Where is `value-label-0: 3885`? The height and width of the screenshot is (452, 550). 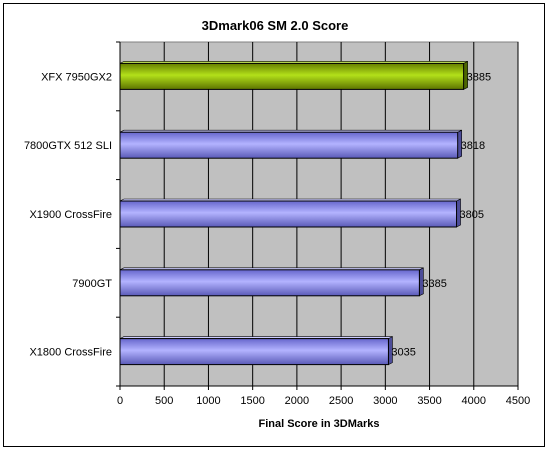 value-label-0: 3885 is located at coordinates (479, 77).